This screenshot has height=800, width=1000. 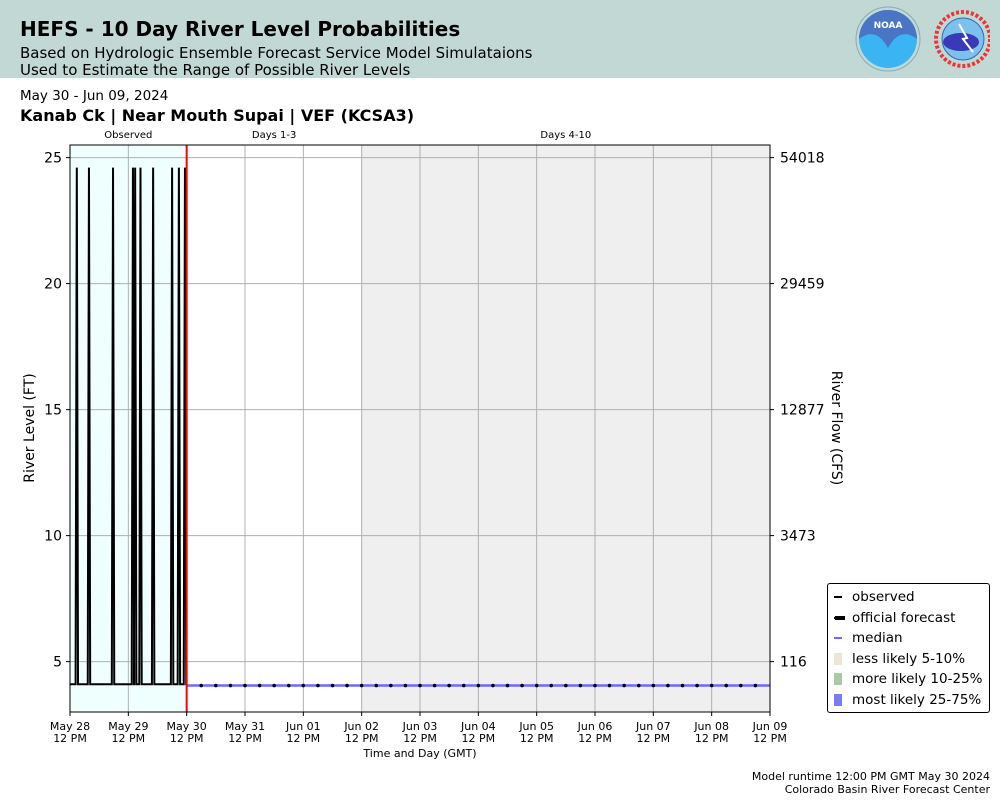 What do you see at coordinates (922, 39) in the screenshot?
I see `agency-logos: NOAA` at bounding box center [922, 39].